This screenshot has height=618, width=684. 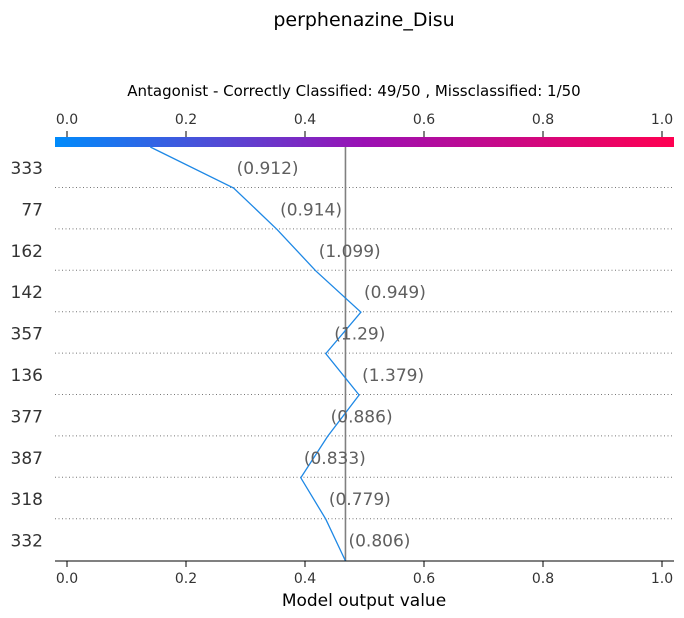 I want to click on feature-label: 318, so click(x=27, y=500).